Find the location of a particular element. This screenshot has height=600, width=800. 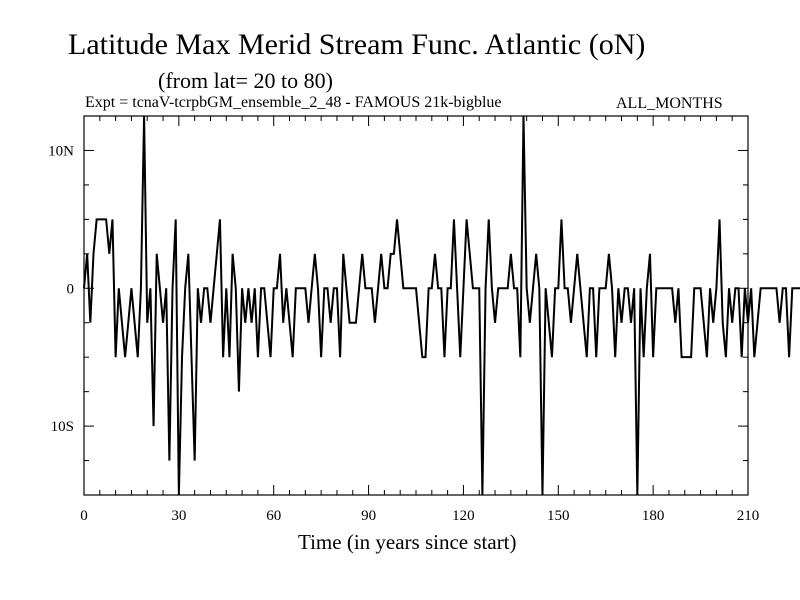

x-tick-label: 210 is located at coordinates (748, 516).